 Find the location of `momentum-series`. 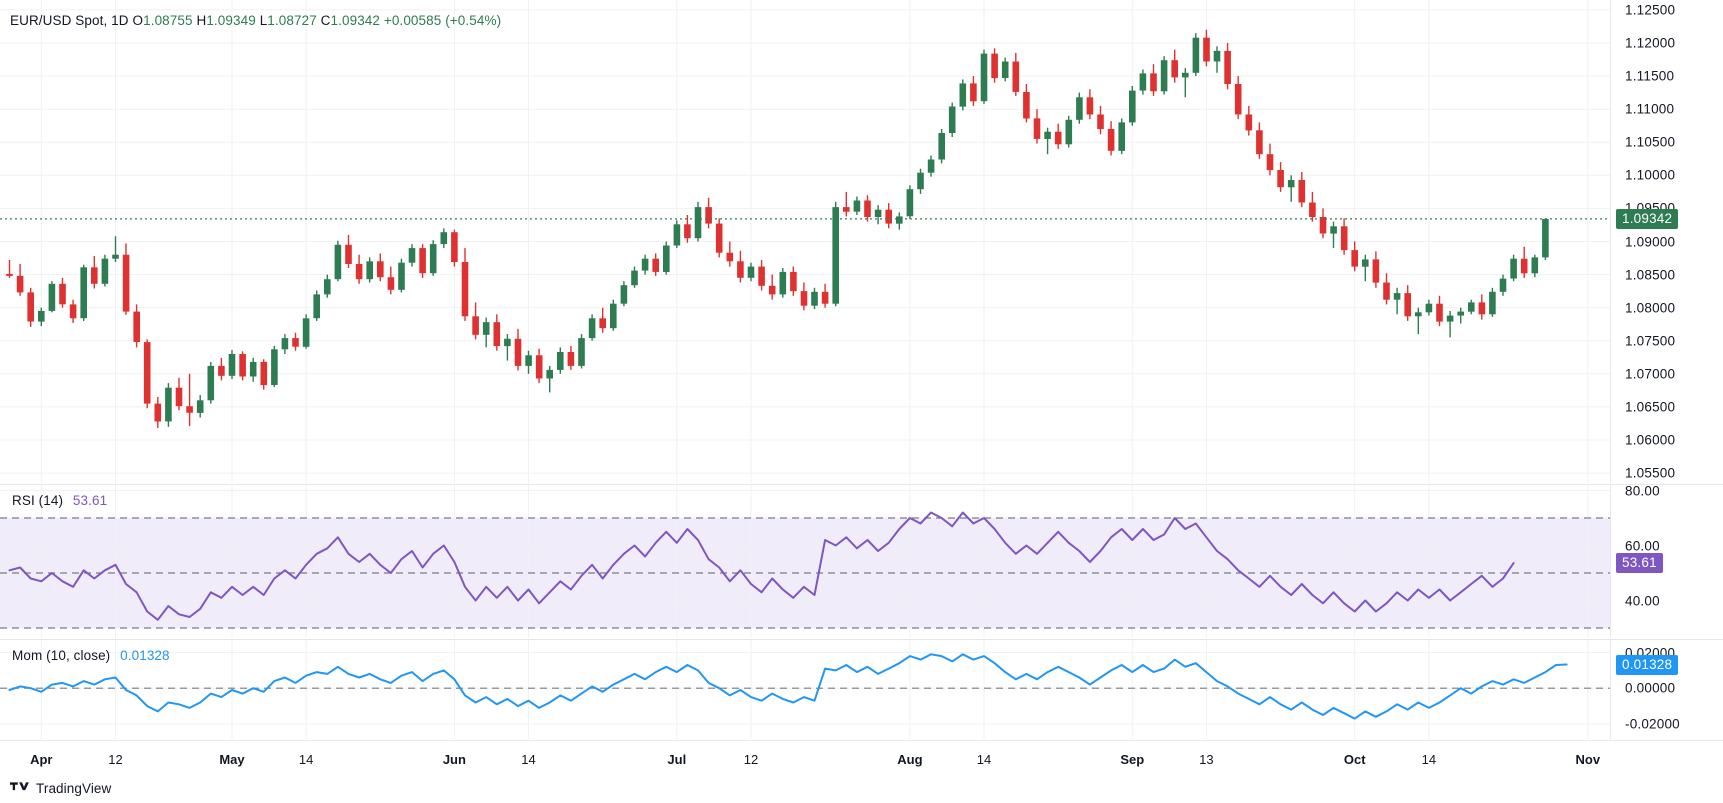

momentum-series is located at coordinates (805, 689).